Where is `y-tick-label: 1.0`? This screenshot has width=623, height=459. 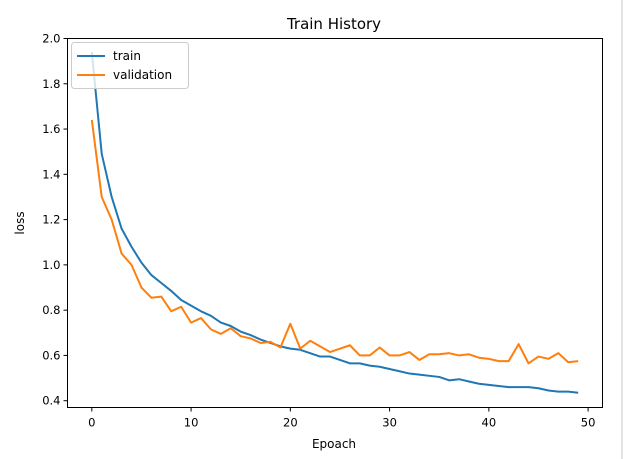 y-tick-label: 1.0 is located at coordinates (51, 265).